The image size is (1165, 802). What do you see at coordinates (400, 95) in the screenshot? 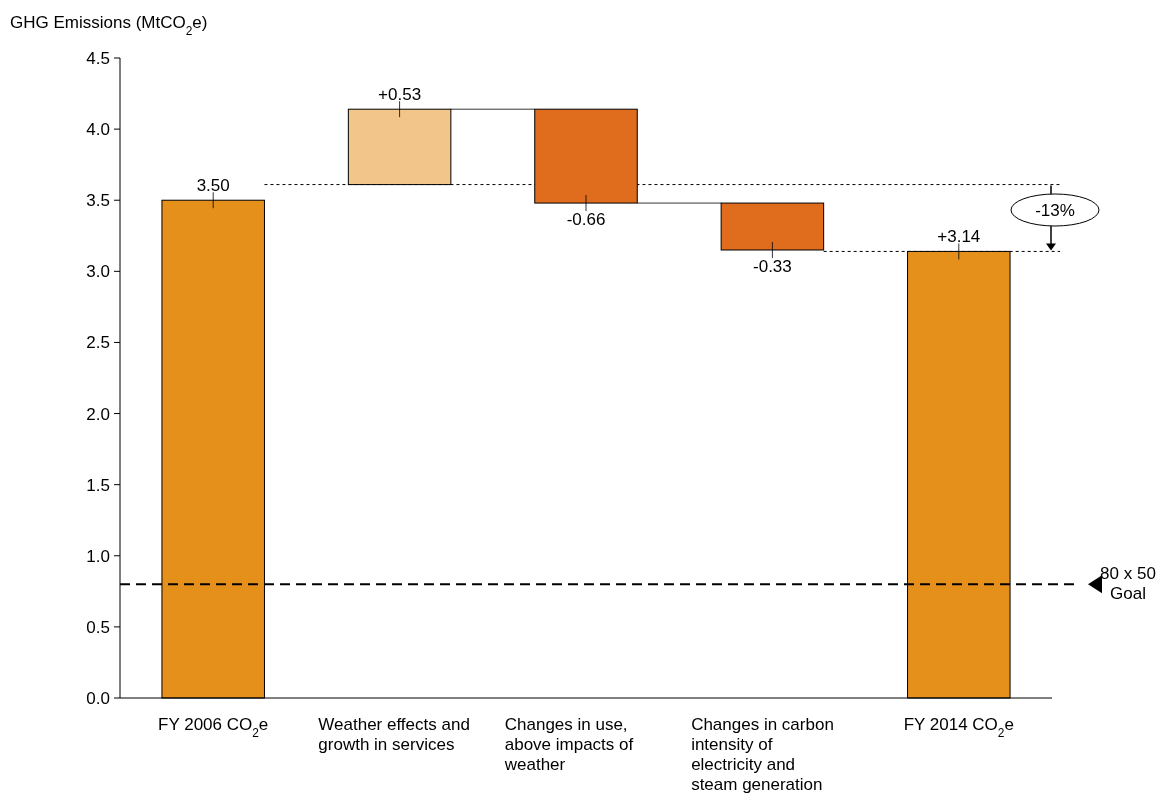
I see `data-label: +0.53` at bounding box center [400, 95].